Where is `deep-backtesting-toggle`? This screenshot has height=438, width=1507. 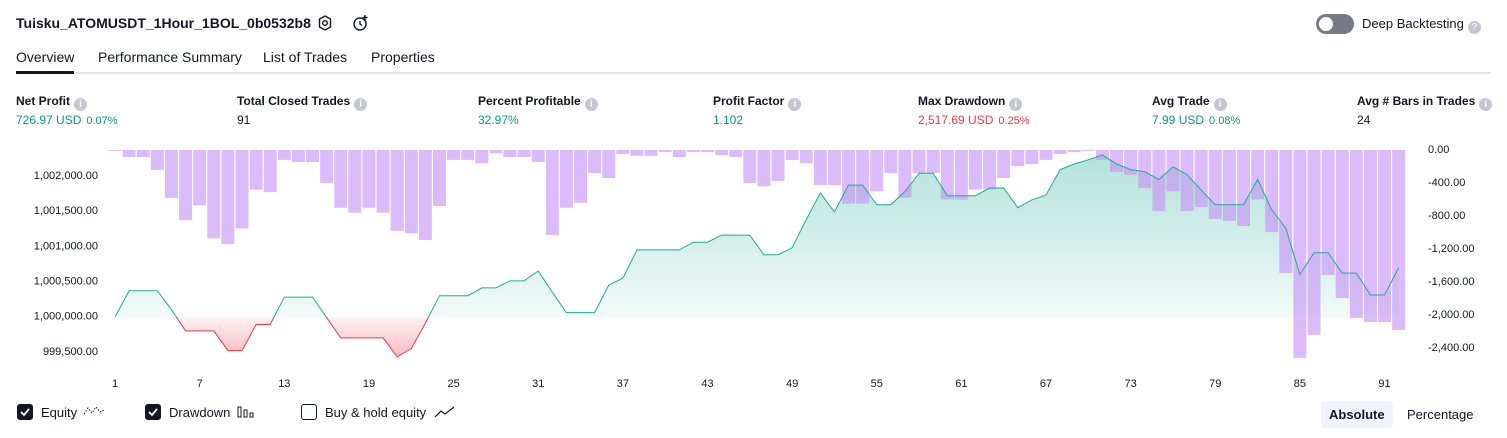
deep-backtesting-toggle is located at coordinates (1335, 24).